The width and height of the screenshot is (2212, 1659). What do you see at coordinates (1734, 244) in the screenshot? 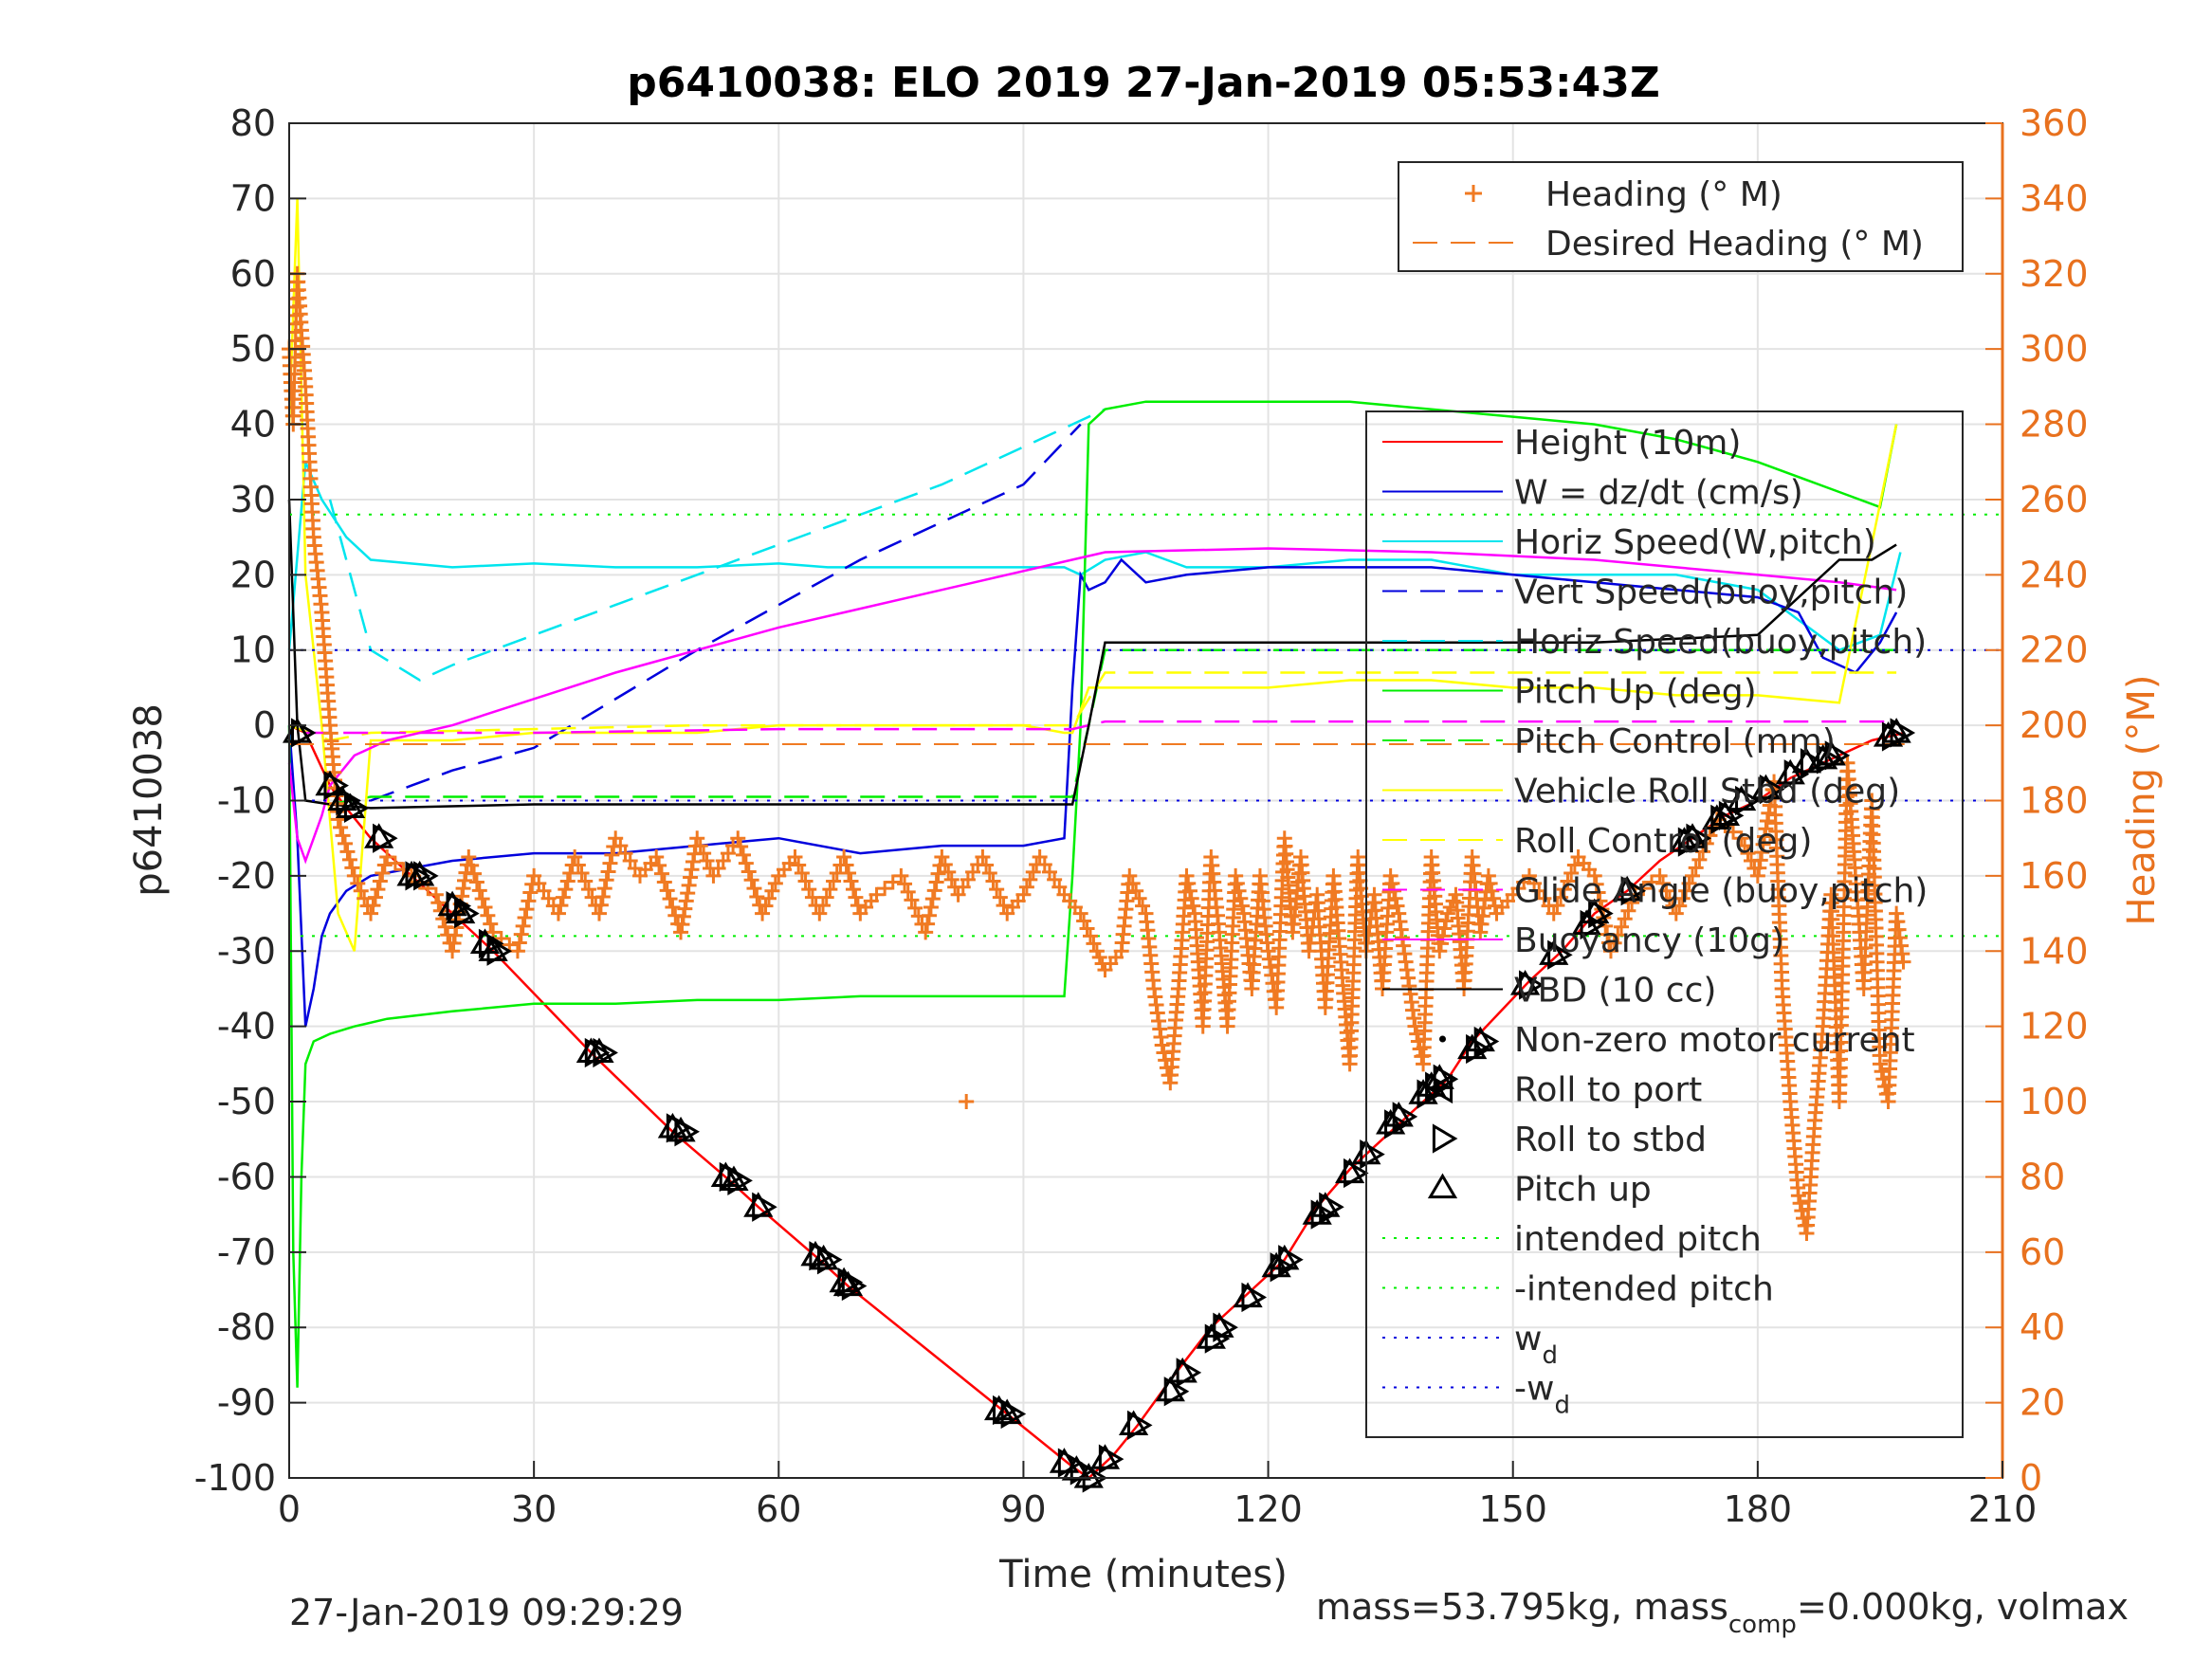
I see `legend-heading-label: Desired Heading (° M)` at bounding box center [1734, 244].